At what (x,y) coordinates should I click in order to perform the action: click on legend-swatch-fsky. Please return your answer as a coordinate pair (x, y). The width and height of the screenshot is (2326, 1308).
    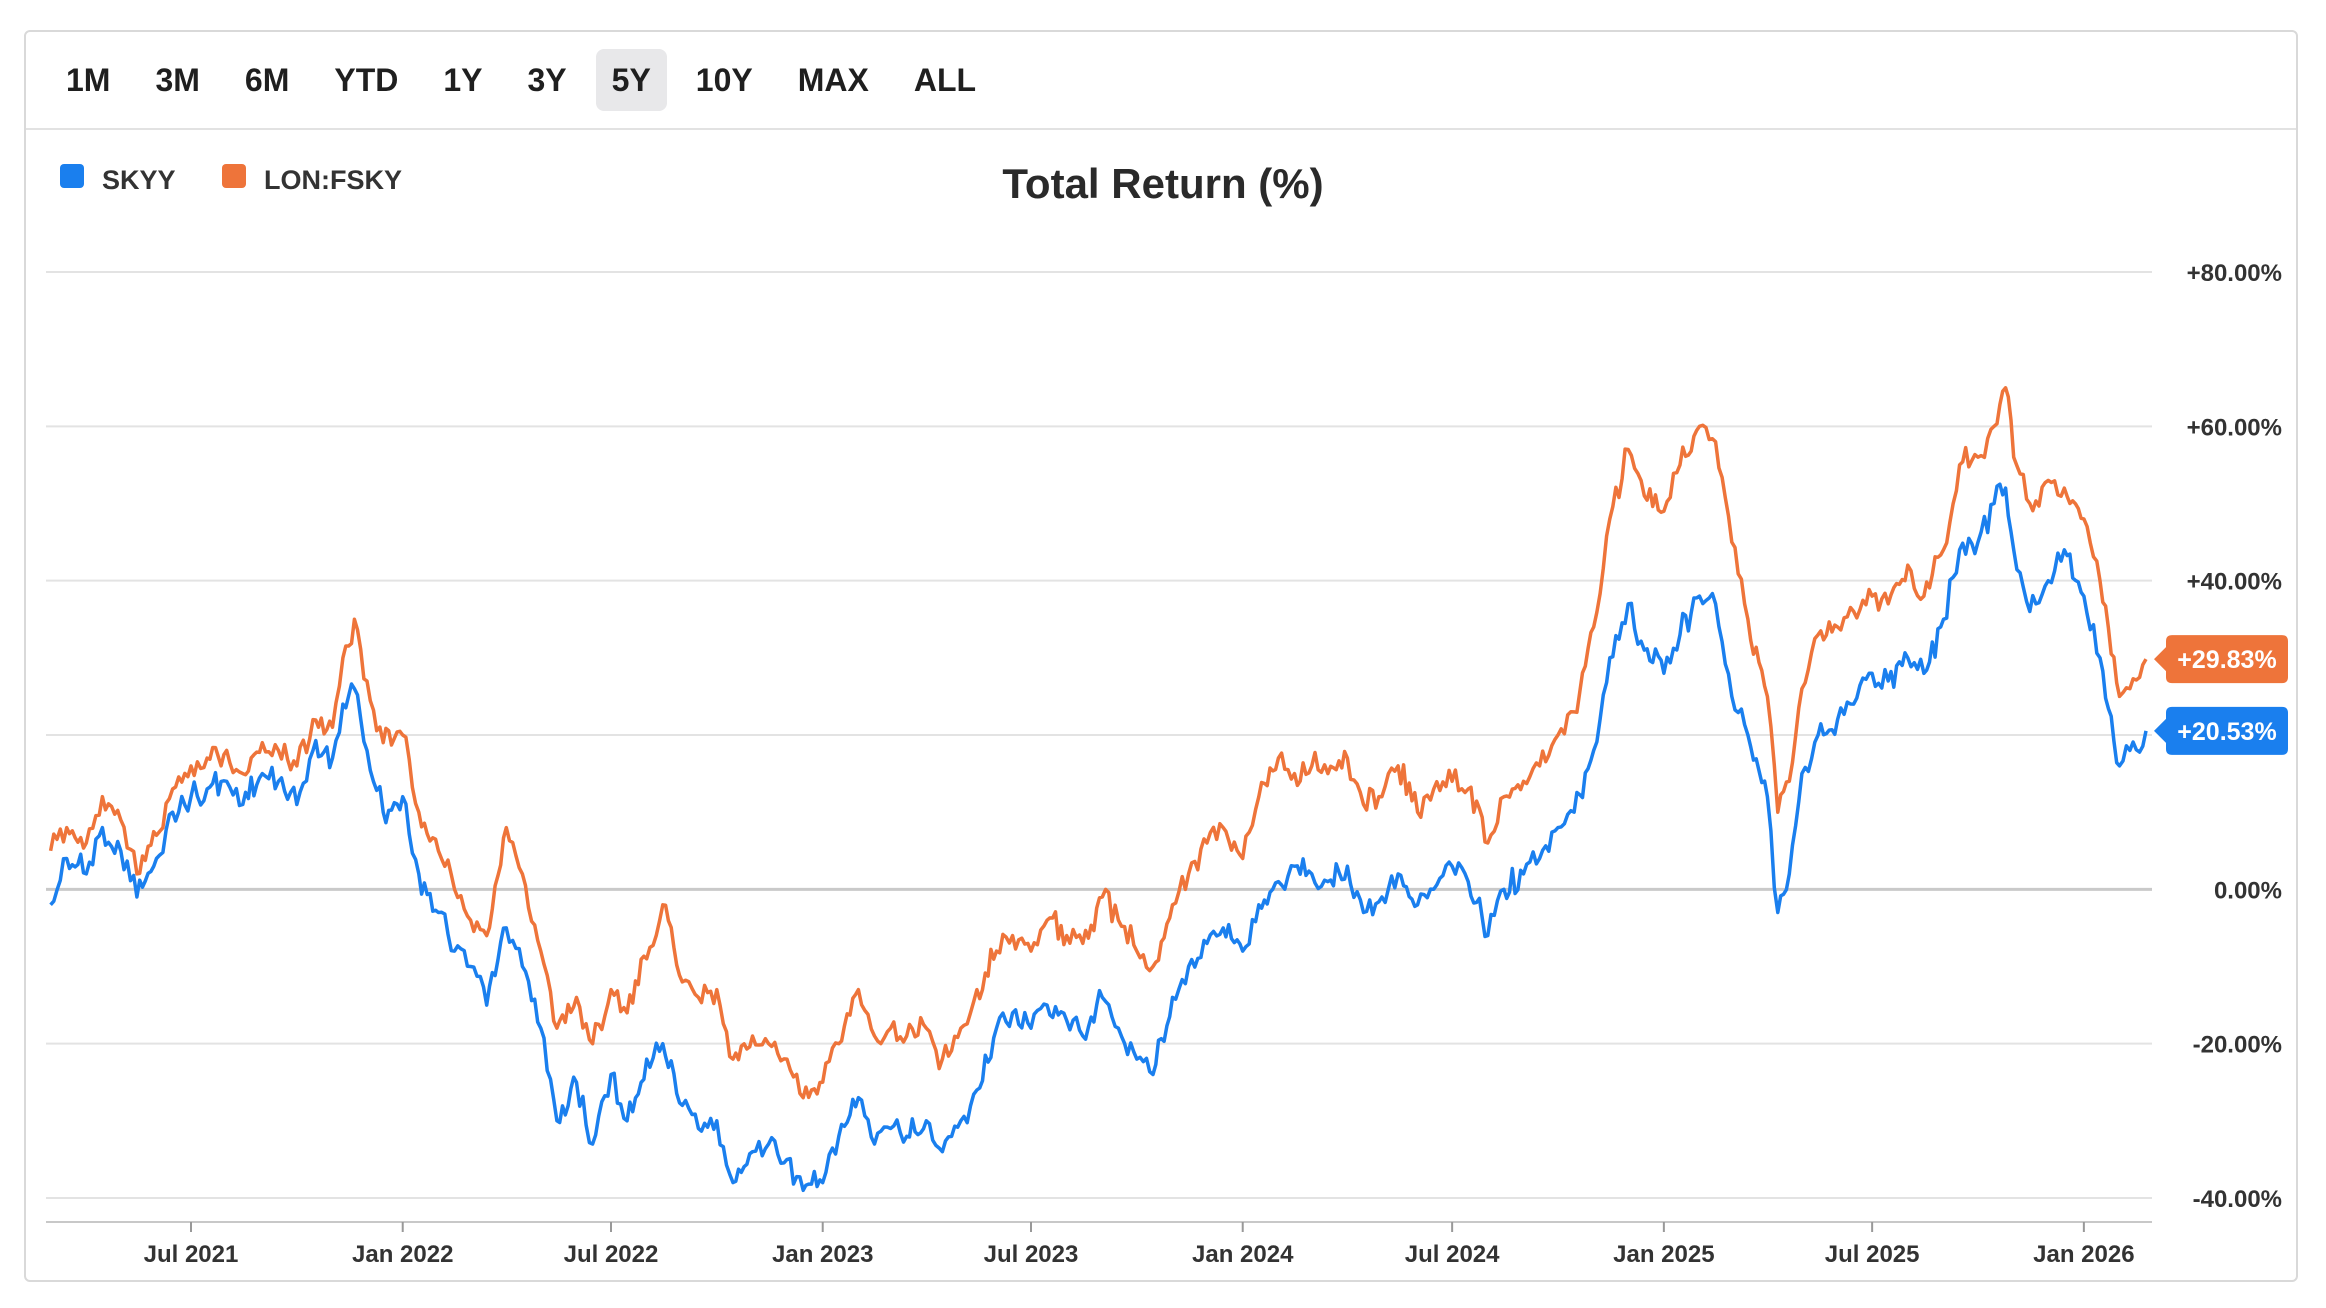
    Looking at the image, I should click on (234, 176).